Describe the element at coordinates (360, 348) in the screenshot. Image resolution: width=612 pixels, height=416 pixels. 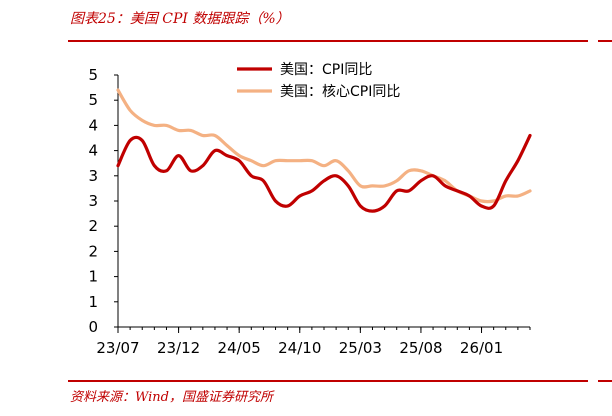
I see `x-tick-label: 25/03` at that location.